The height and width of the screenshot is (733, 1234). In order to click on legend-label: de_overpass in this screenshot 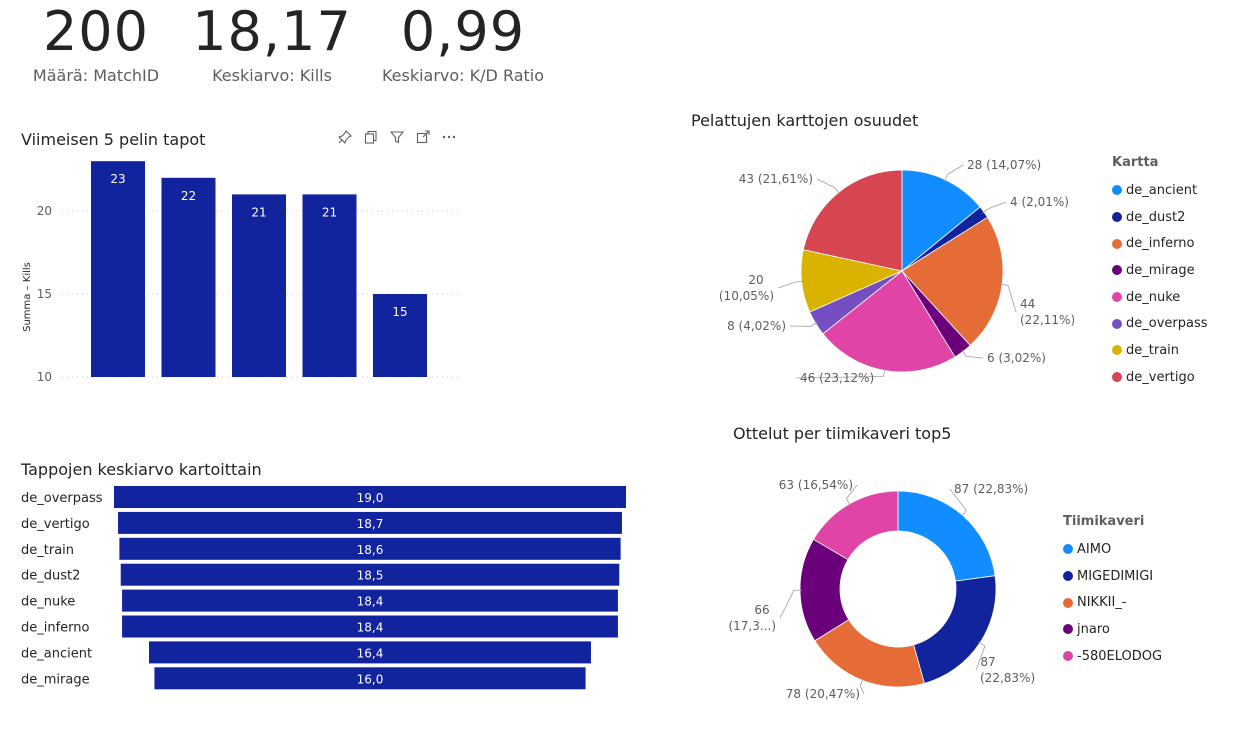, I will do `click(1167, 324)`.